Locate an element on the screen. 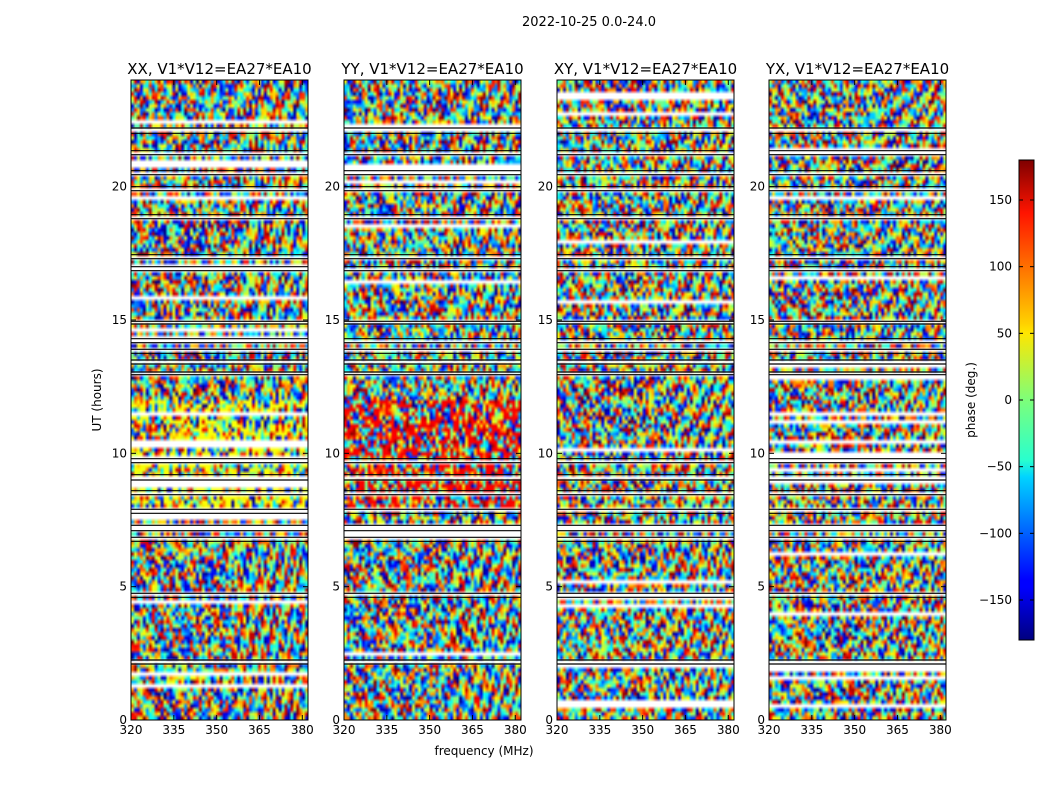 The image size is (1050, 800). colorbar-ticks: 150 100 50 0 −50 −100 −150 is located at coordinates (1006, 400).